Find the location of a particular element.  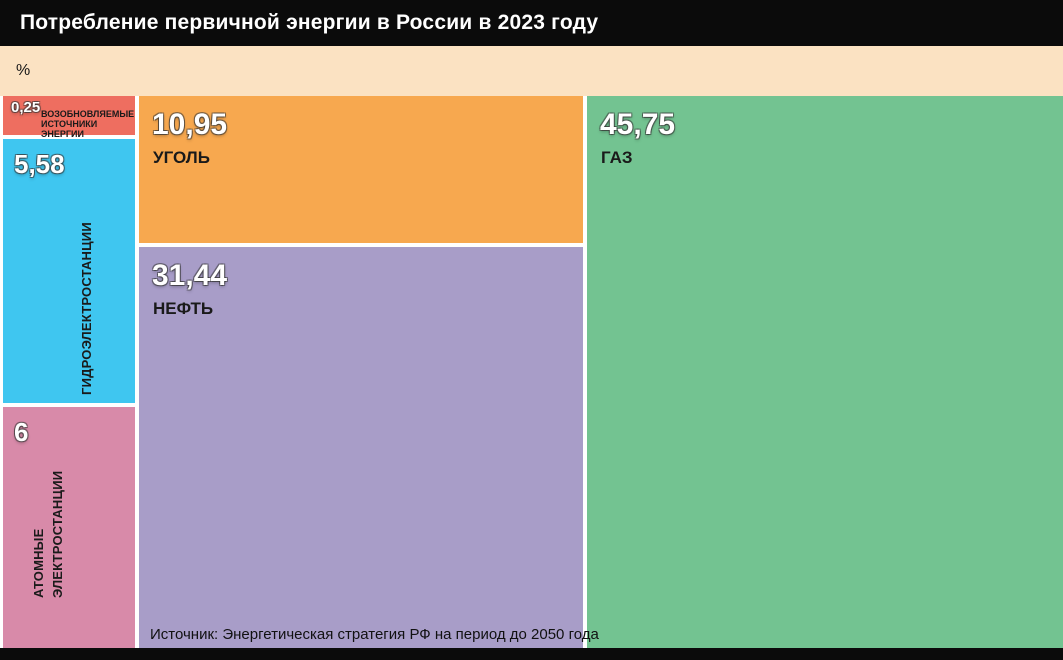

unit-label: % is located at coordinates (23, 70).